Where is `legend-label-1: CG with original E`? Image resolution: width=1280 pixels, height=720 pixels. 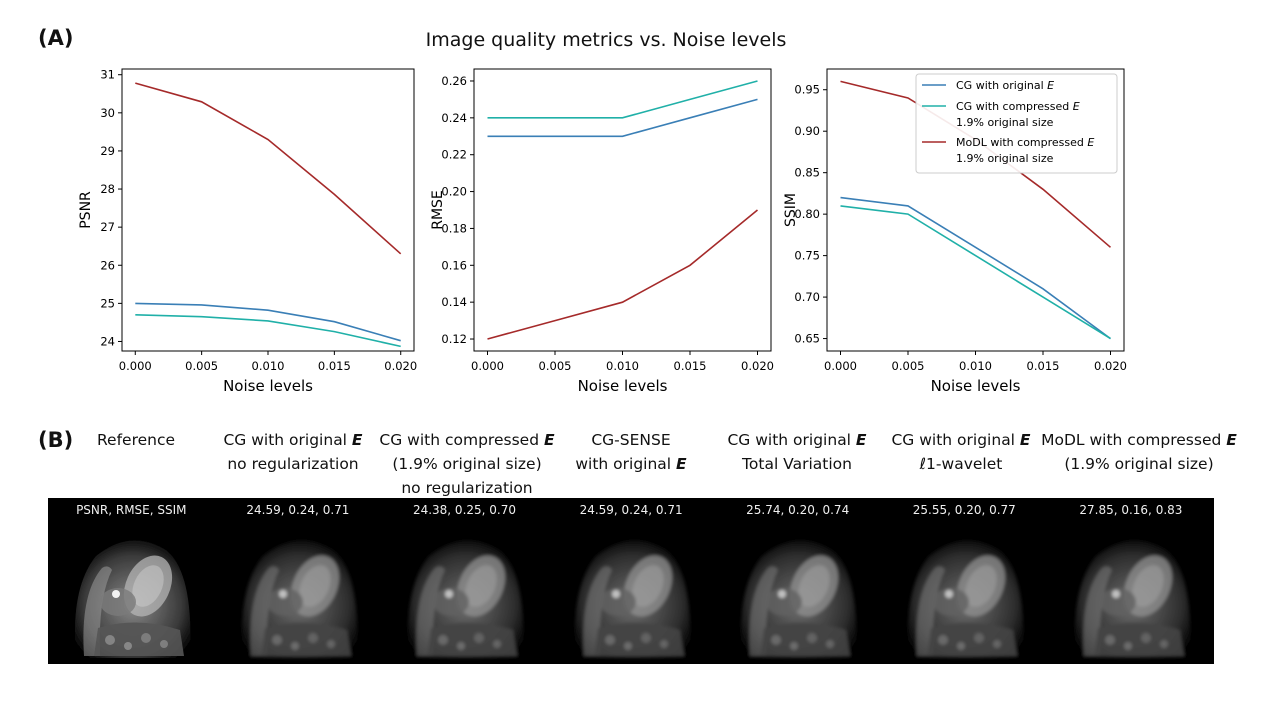
legend-label-1: CG with original E is located at coordinates (1005, 85).